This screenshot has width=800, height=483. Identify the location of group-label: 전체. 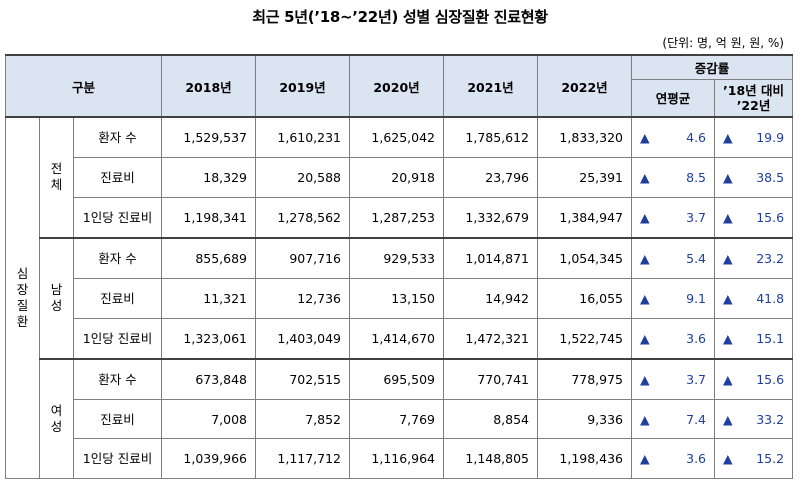
(56, 177).